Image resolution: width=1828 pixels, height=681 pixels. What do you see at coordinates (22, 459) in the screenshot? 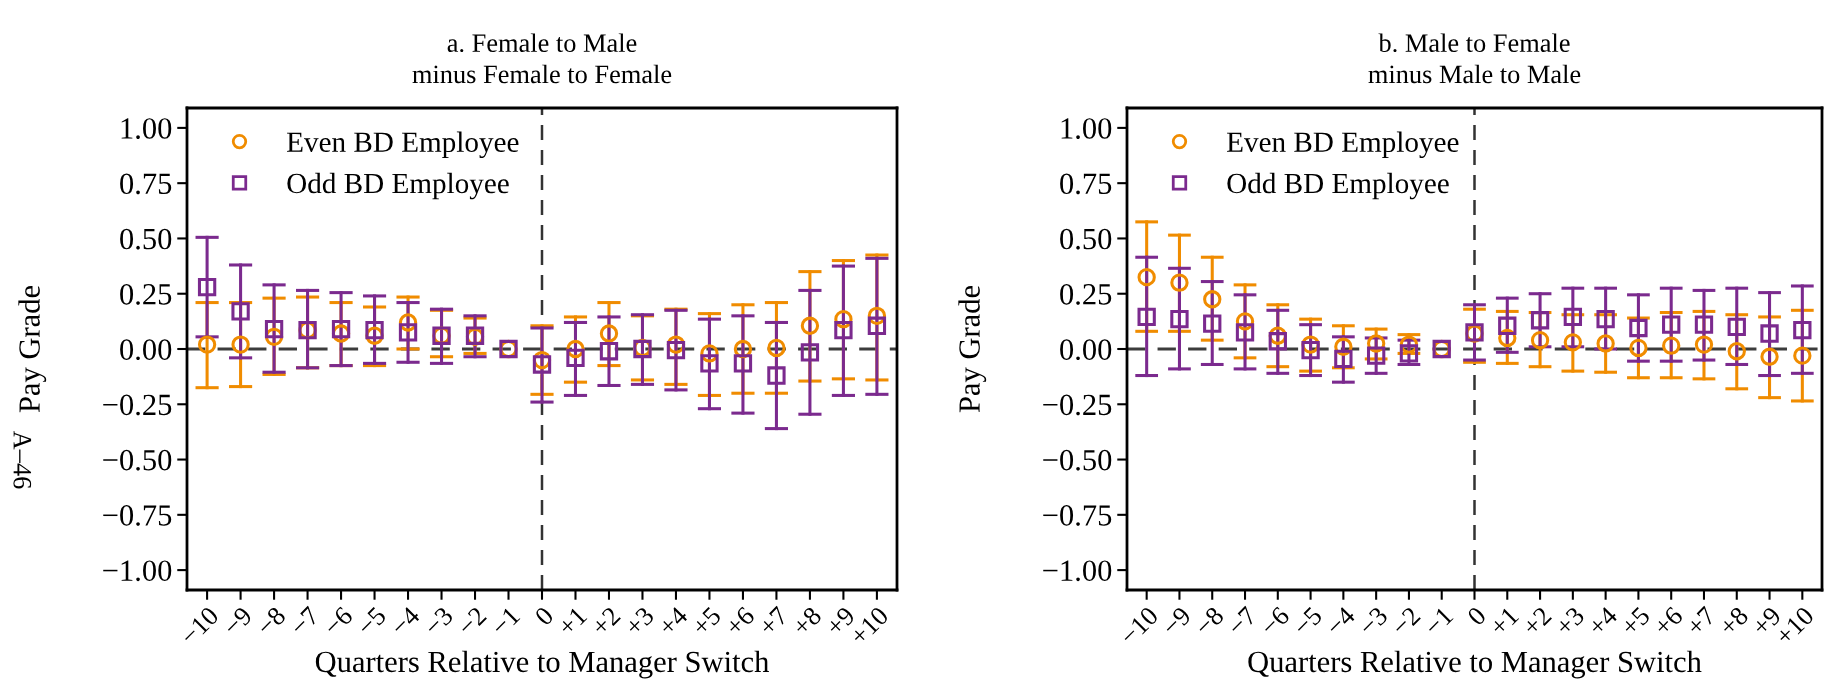
I see `text: A–46` at bounding box center [22, 459].